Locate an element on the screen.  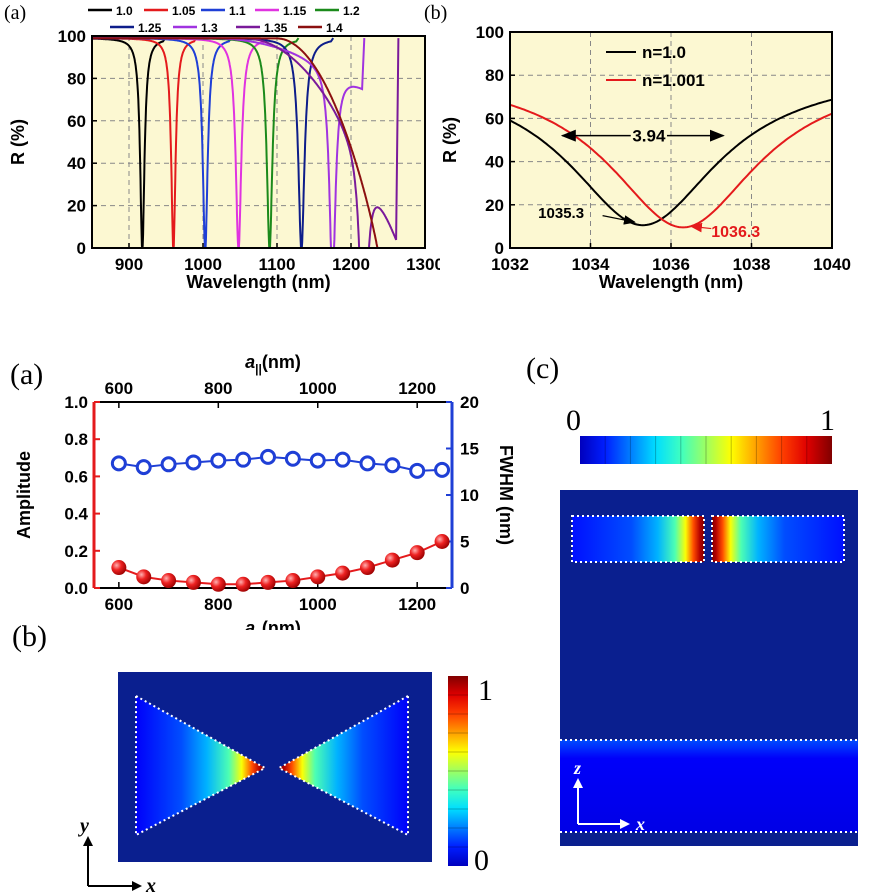
legend-label: 1.0 is located at coordinates (124, 11).